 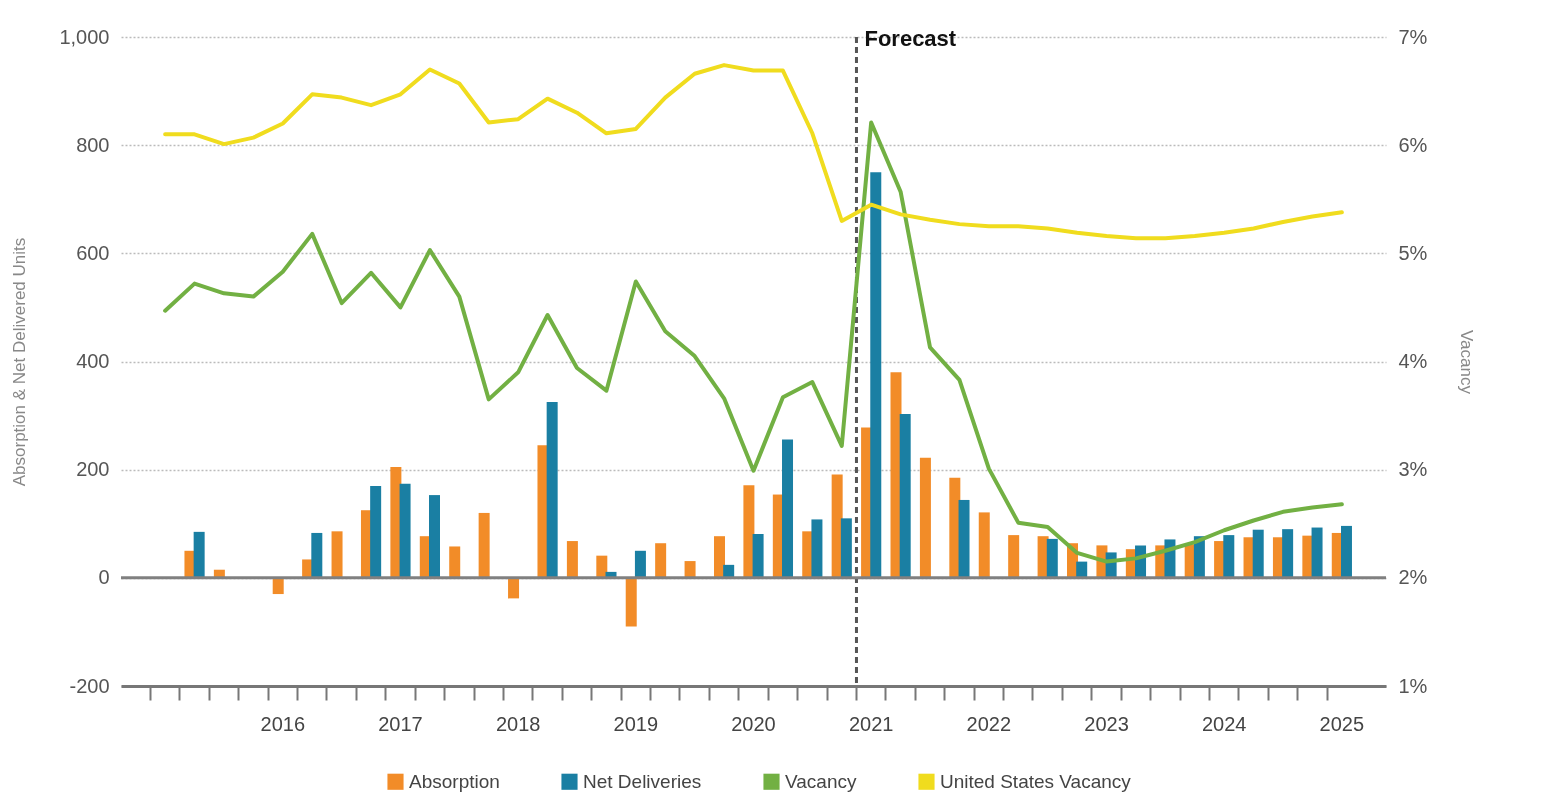 What do you see at coordinates (753, 723) in the screenshot?
I see `x-tick-label: 2020` at bounding box center [753, 723].